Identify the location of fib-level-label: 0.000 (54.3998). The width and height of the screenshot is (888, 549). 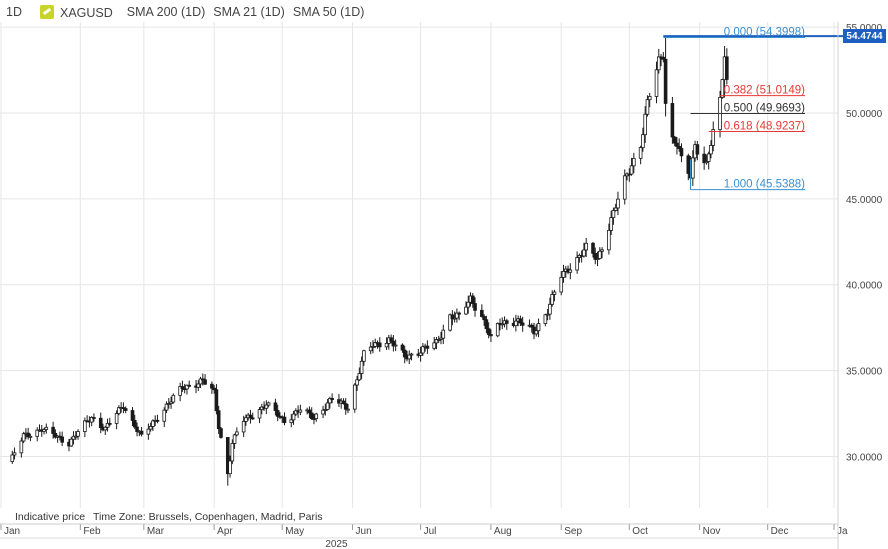
(764, 32).